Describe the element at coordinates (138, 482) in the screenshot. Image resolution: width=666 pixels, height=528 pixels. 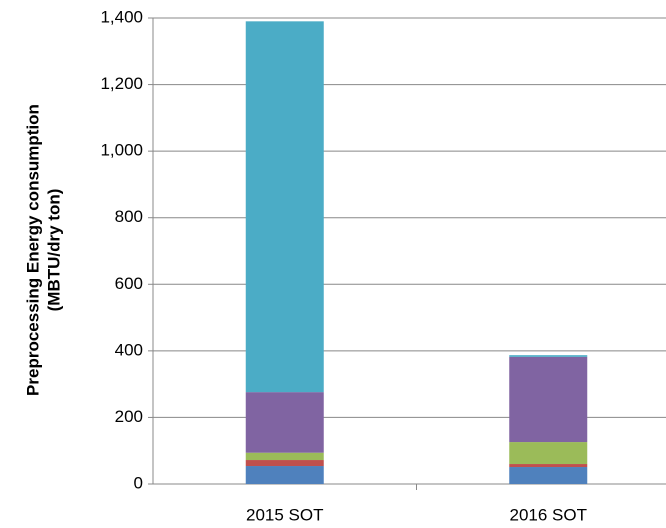
I see `y-tick-label: 0` at that location.